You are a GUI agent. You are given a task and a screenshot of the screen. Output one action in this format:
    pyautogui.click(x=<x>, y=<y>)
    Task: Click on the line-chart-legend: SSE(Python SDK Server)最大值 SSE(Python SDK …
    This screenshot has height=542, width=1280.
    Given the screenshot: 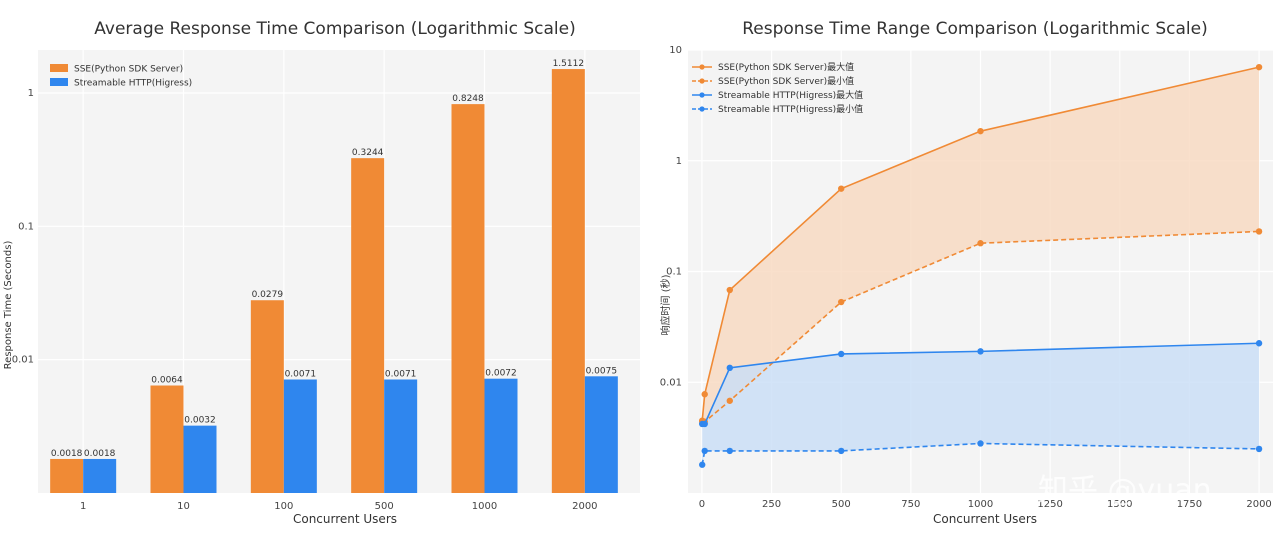 What is the action you would take?
    pyautogui.click(x=777, y=88)
    